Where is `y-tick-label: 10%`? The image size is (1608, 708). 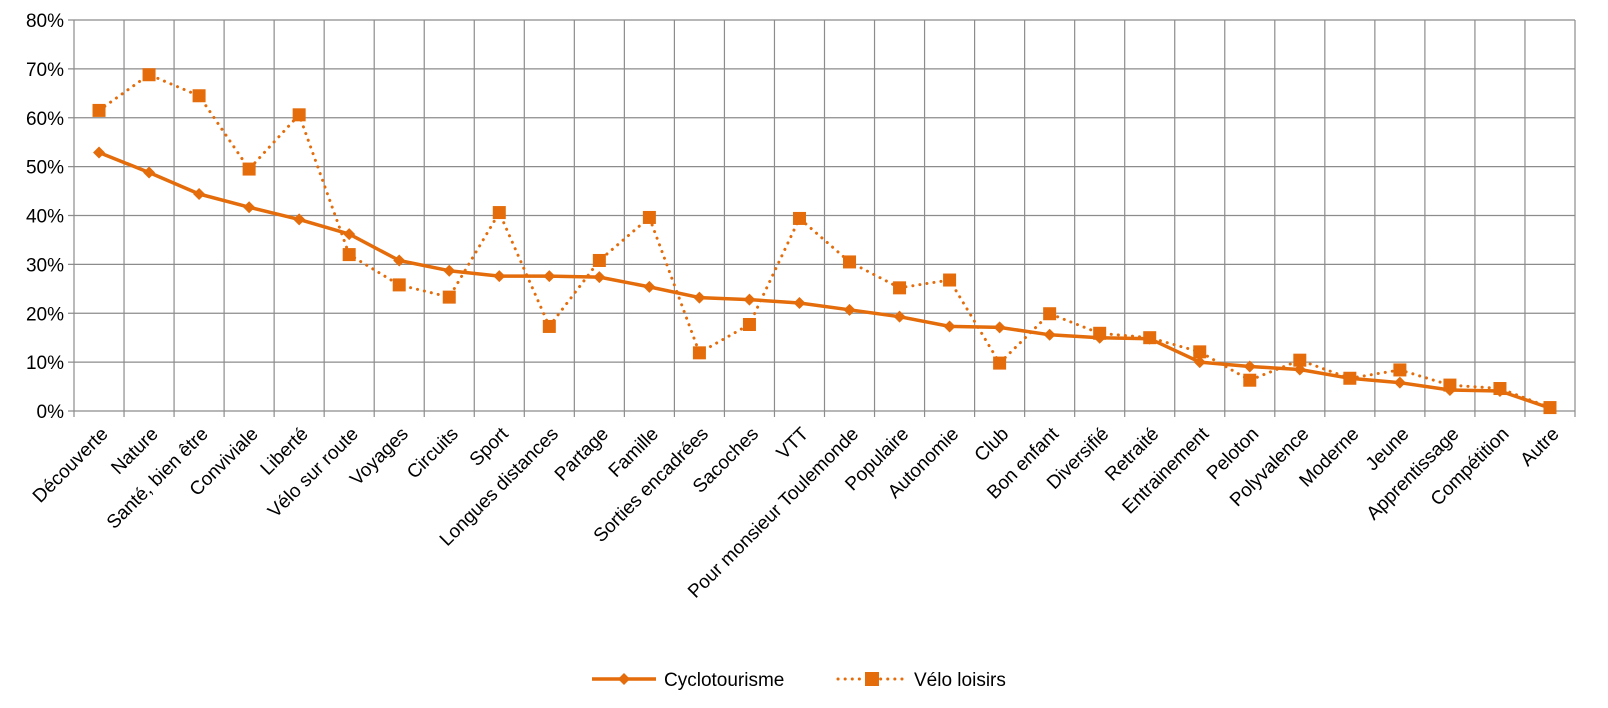
y-tick-label: 10% is located at coordinates (45, 363).